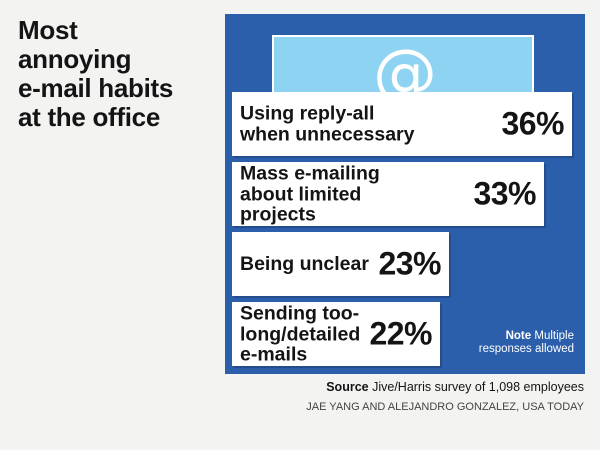 This screenshot has height=450, width=600. I want to click on bar-category-label: Using reply-all when unnecessary, so click(327, 123).